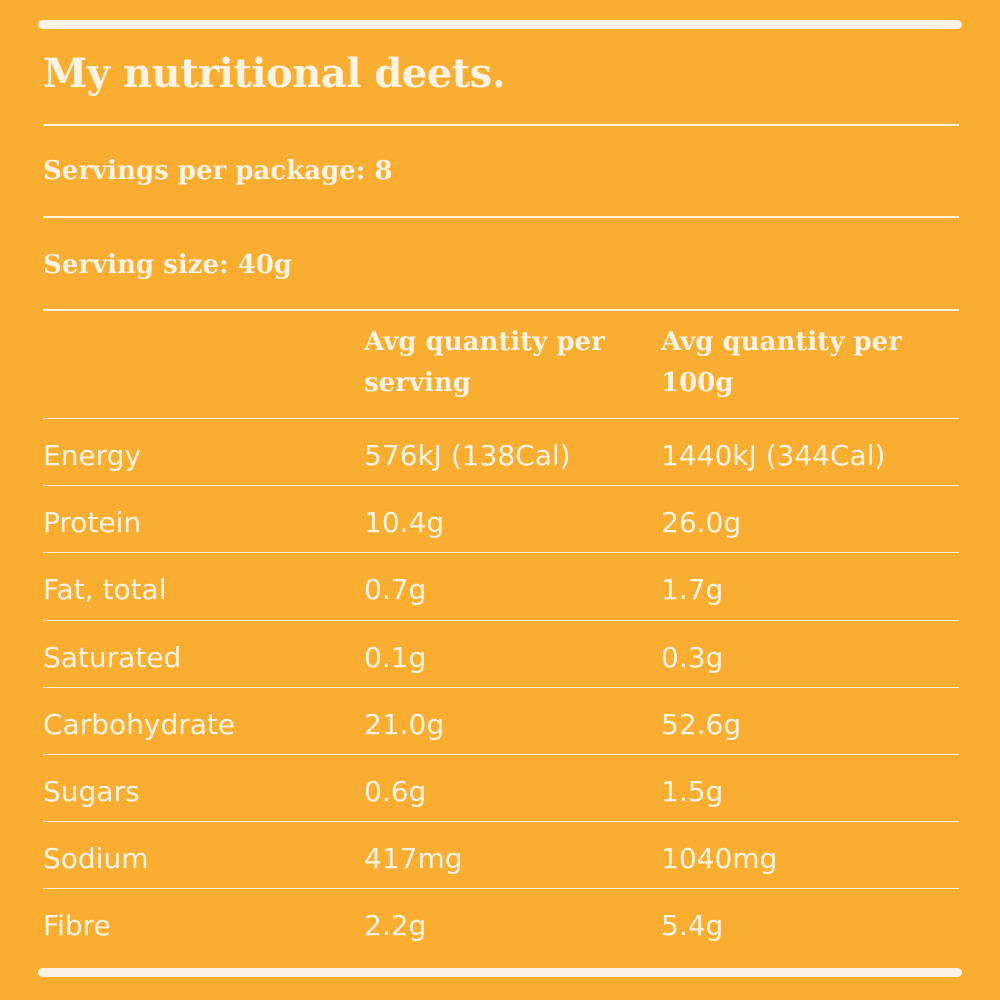 The width and height of the screenshot is (1000, 1000). I want to click on per-serving-value: 21.0g, so click(404, 724).